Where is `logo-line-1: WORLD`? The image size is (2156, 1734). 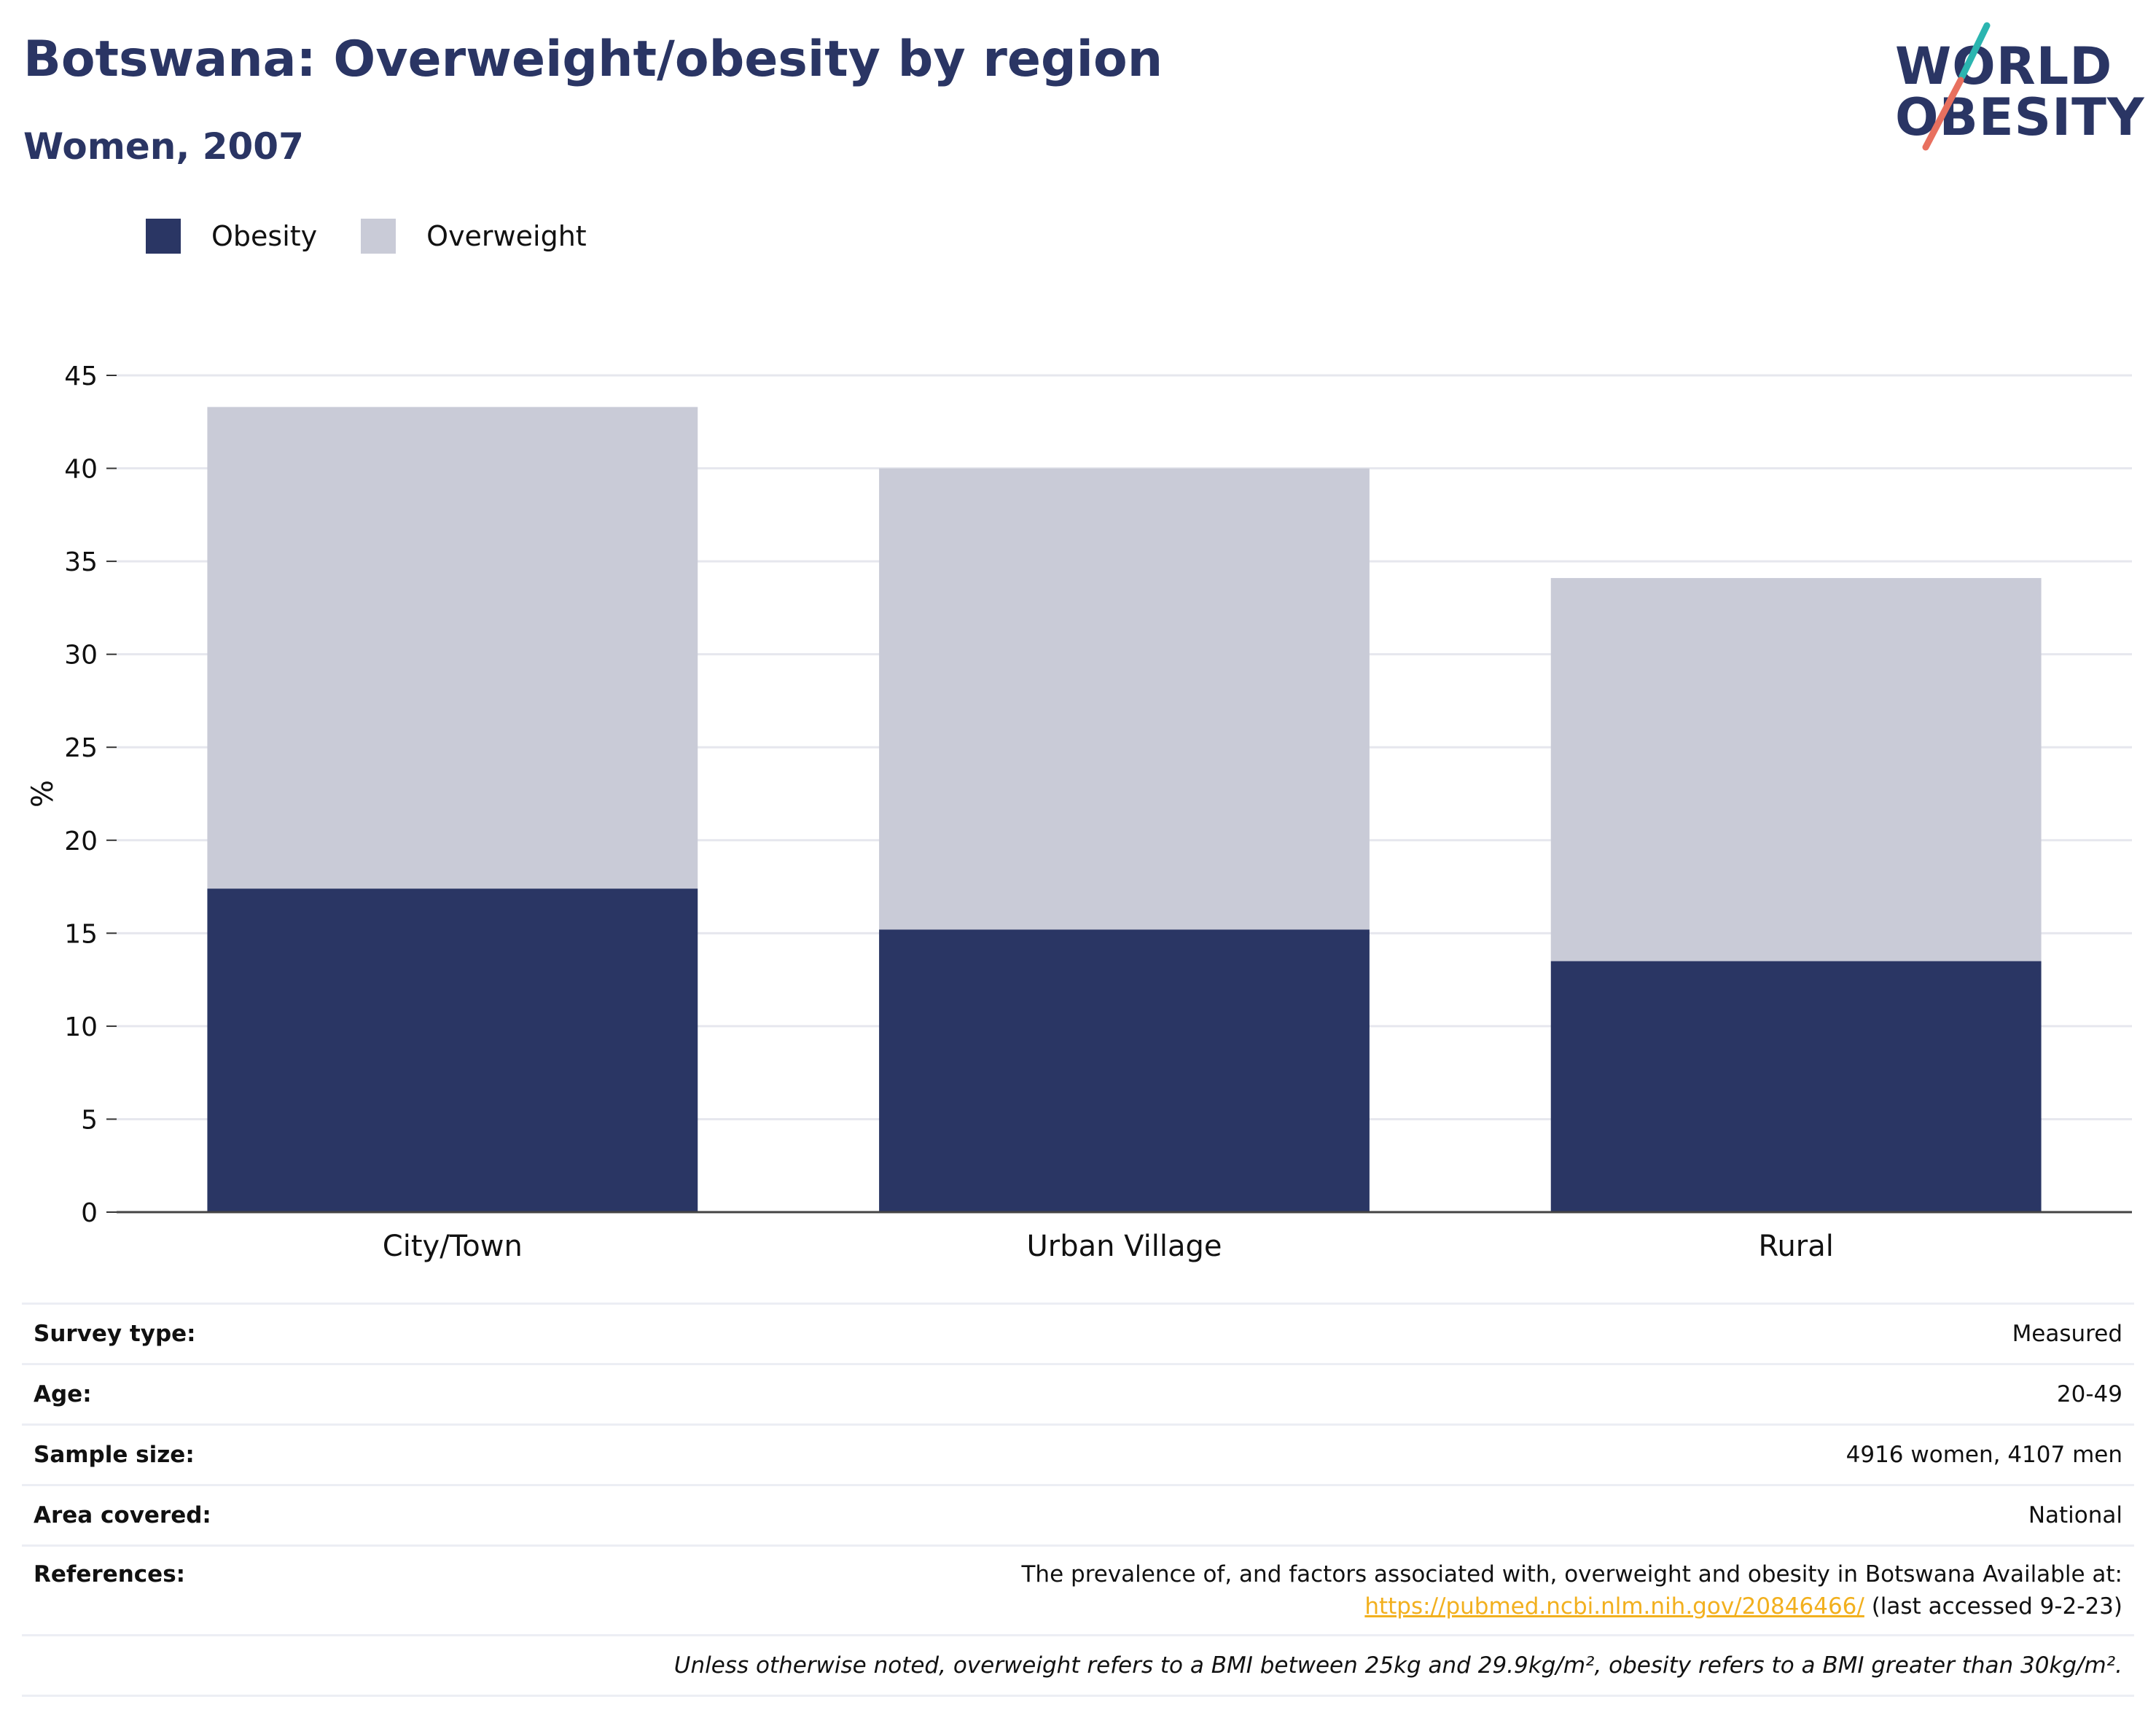 logo-line-1: WORLD is located at coordinates (2004, 66).